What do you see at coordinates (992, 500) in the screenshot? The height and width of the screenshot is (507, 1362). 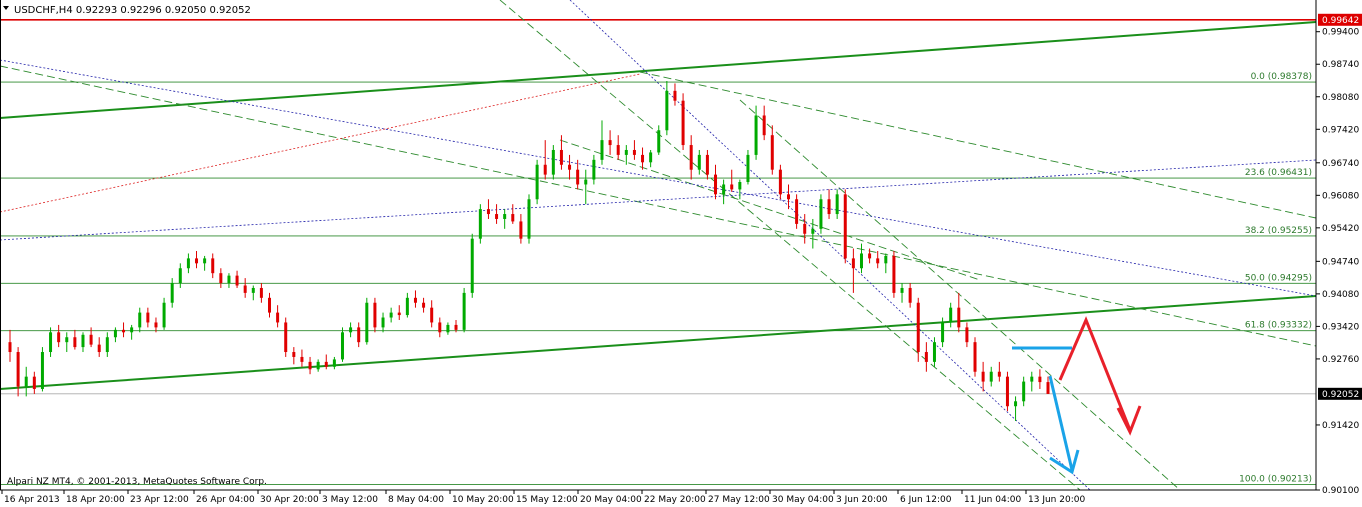 I see `x-tick-label: 11 Jun 04:00` at bounding box center [992, 500].